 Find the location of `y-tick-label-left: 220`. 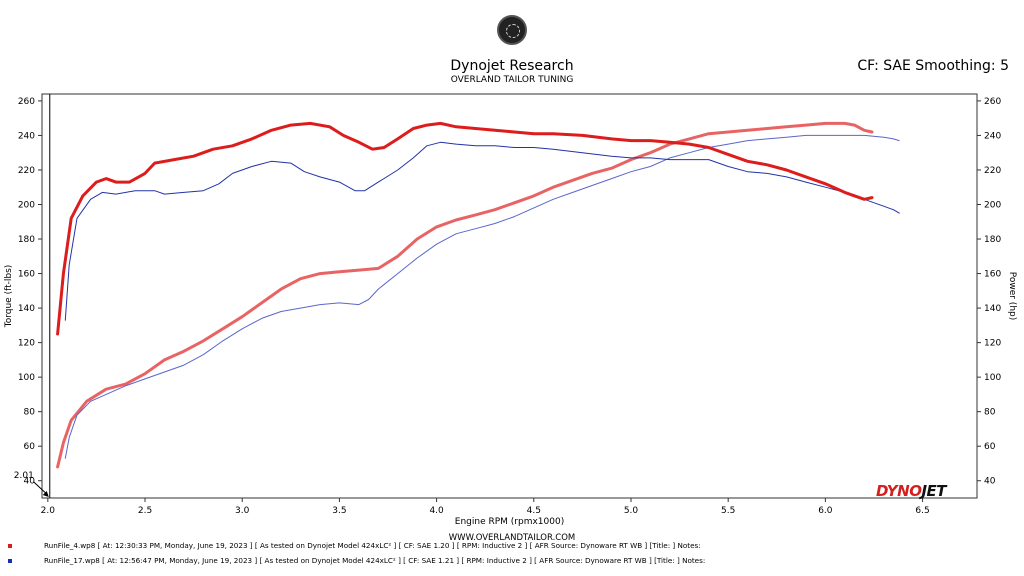

y-tick-label-left: 220 is located at coordinates (26, 171).